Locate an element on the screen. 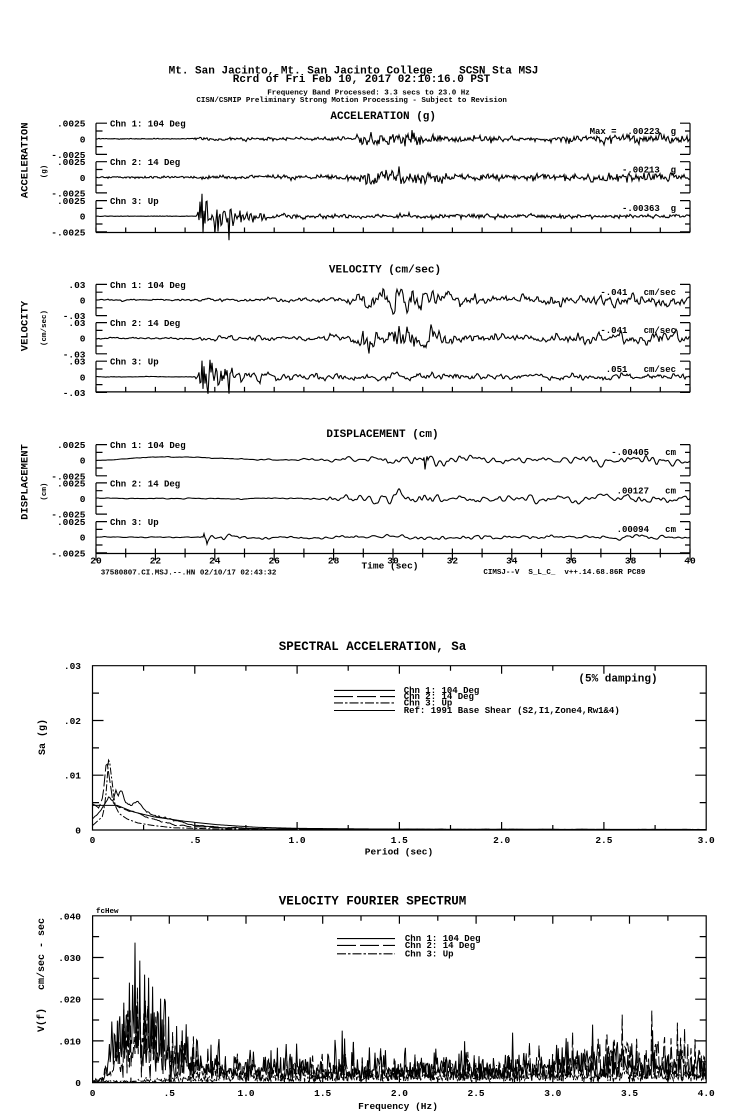 This screenshot has height=1115, width=739. svg-text: .00094 cm is located at coordinates (647, 530).